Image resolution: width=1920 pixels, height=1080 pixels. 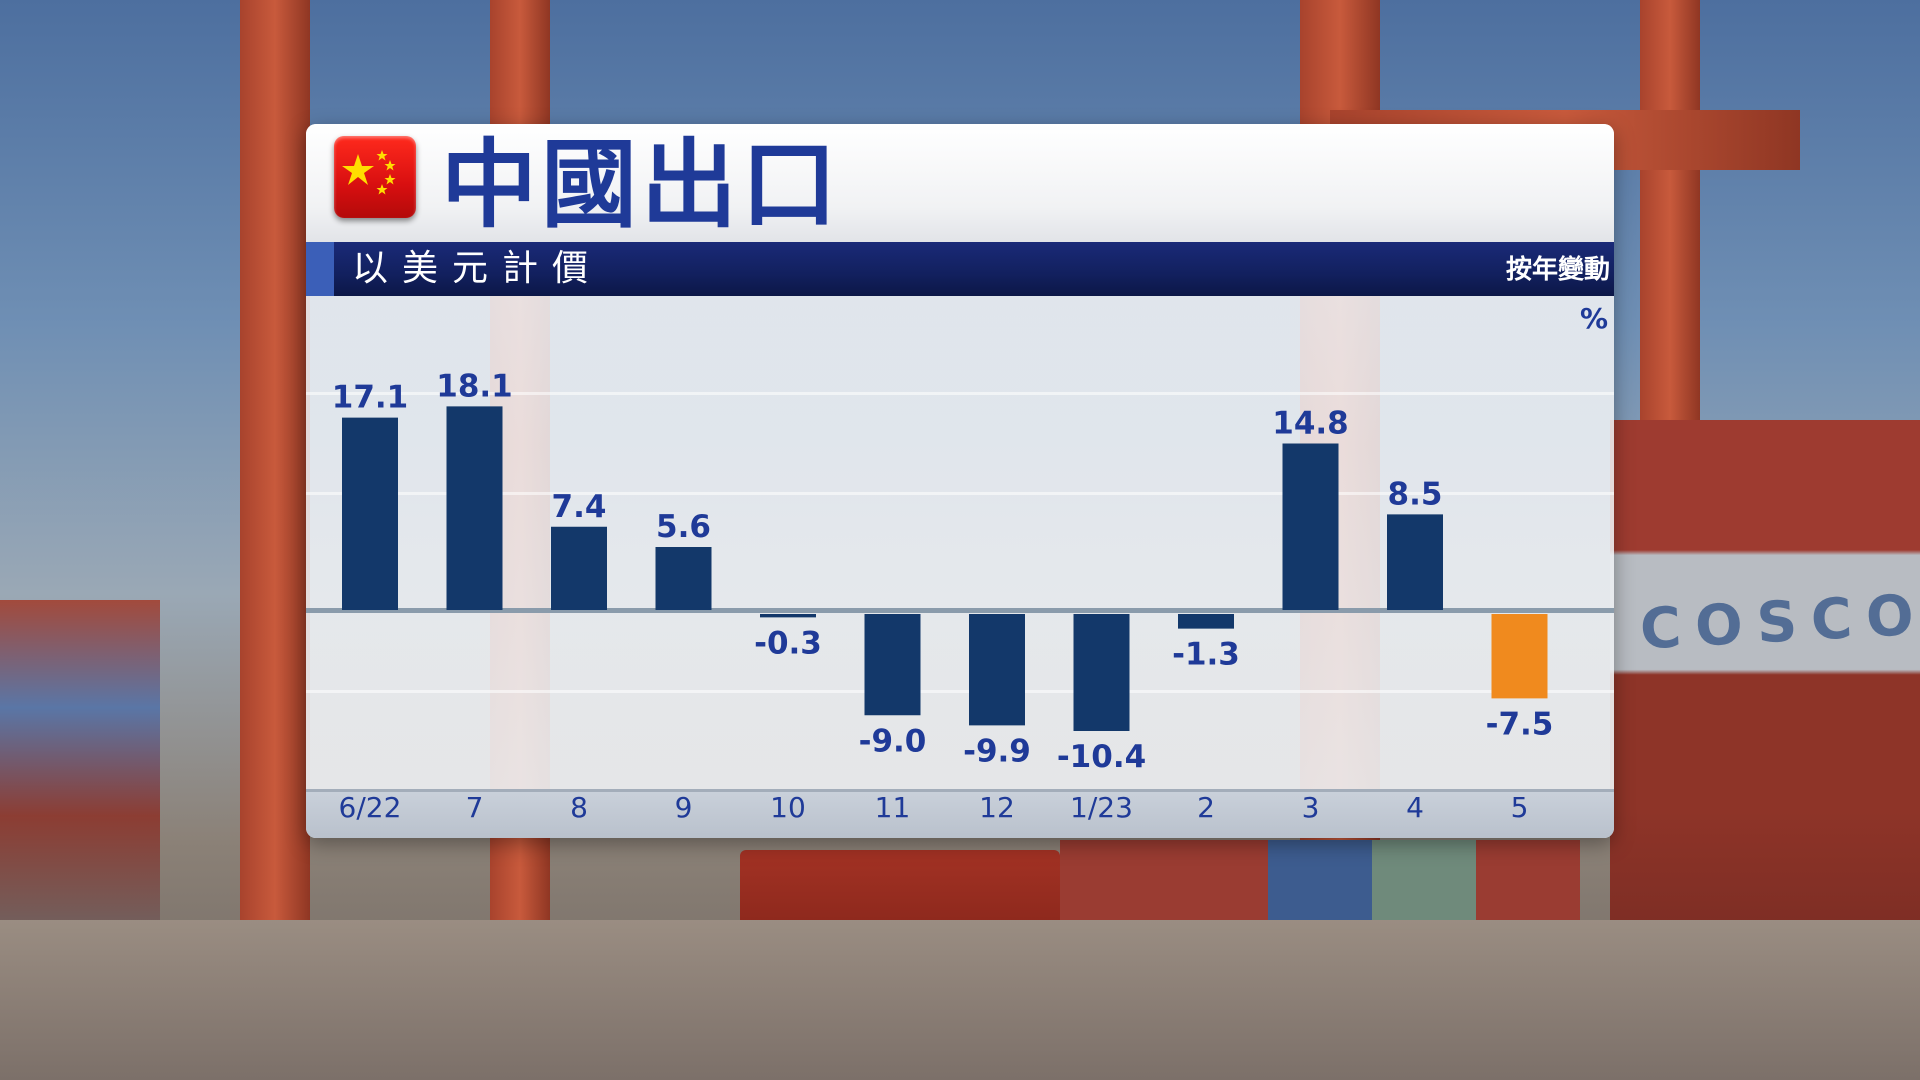 What do you see at coordinates (80, 780) in the screenshot?
I see `container-stack-left` at bounding box center [80, 780].